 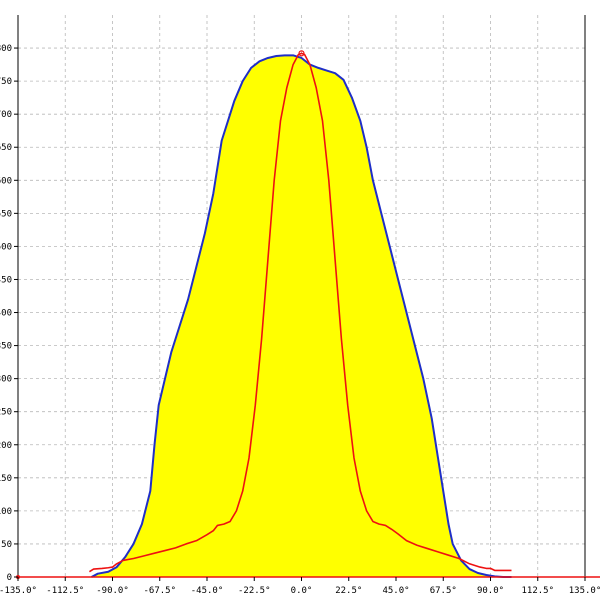 What do you see at coordinates (6, 280) in the screenshot?
I see `y-tick-label: 450` at bounding box center [6, 280].